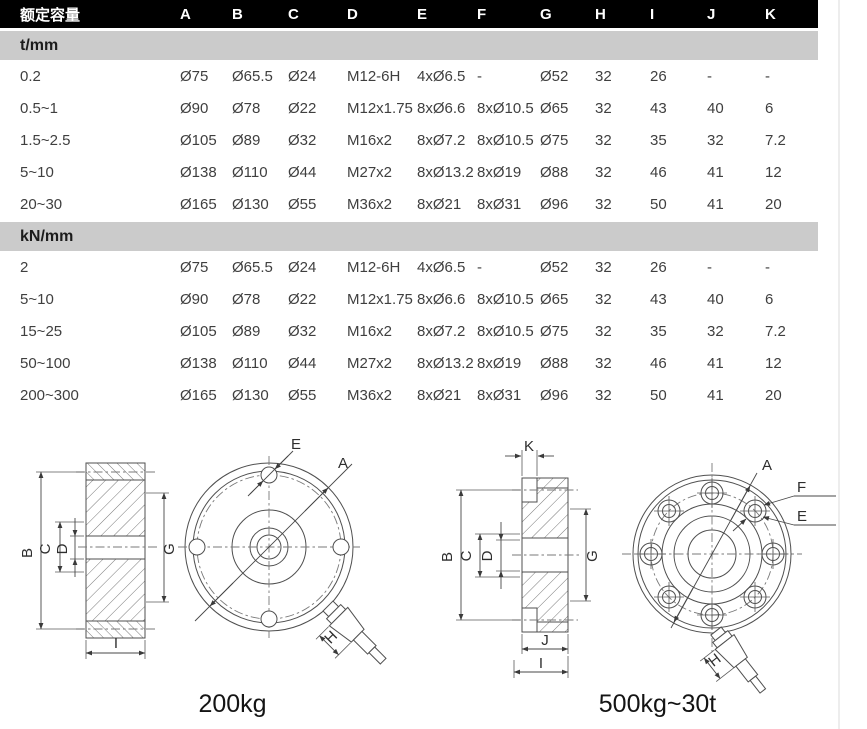 This screenshot has width=867, height=729. What do you see at coordinates (45, 548) in the screenshot?
I see `dim-label-c-left: C` at bounding box center [45, 548].